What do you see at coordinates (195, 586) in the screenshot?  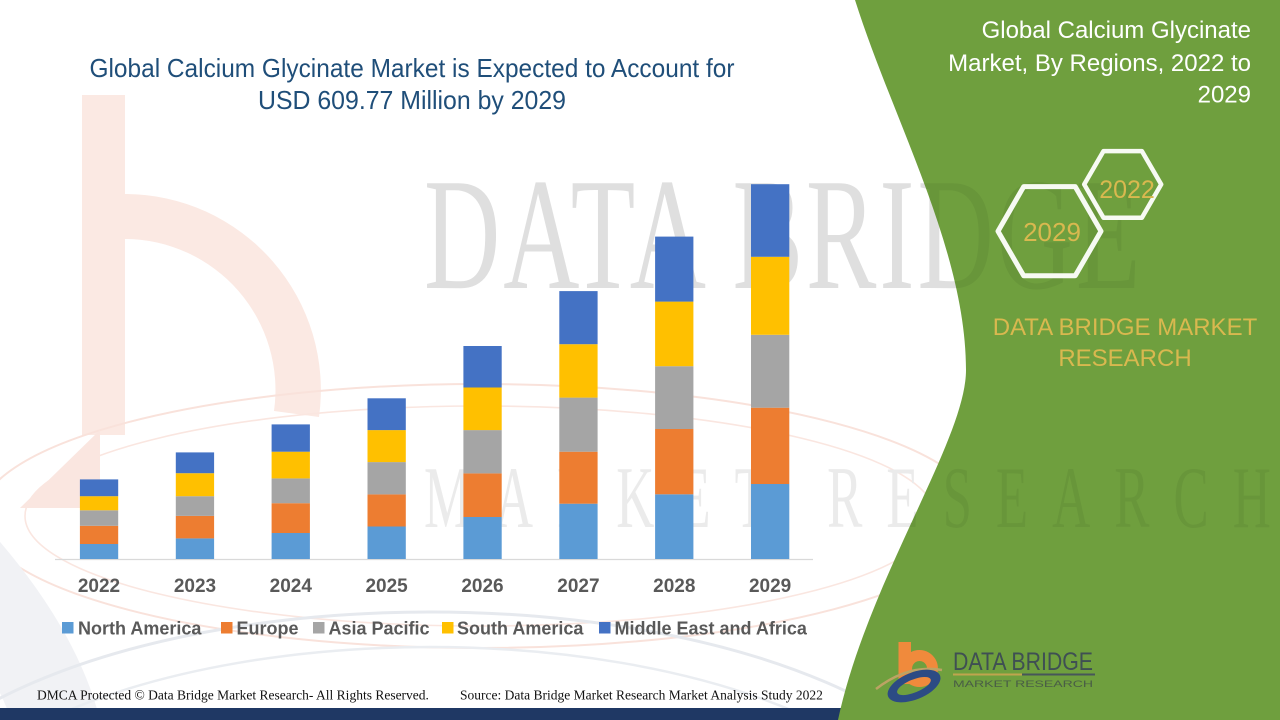 I see `svg-text: 2023` at bounding box center [195, 586].